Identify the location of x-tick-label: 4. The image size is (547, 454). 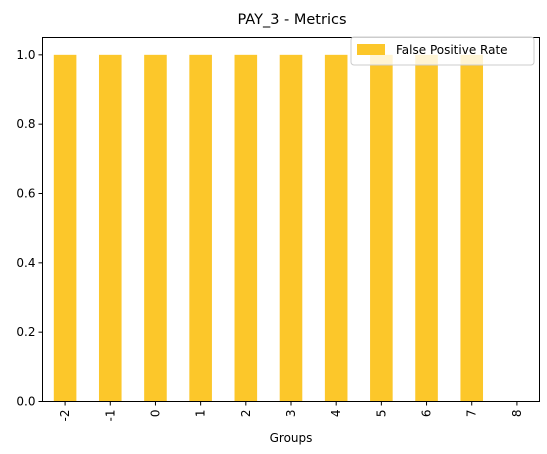
(336, 414).